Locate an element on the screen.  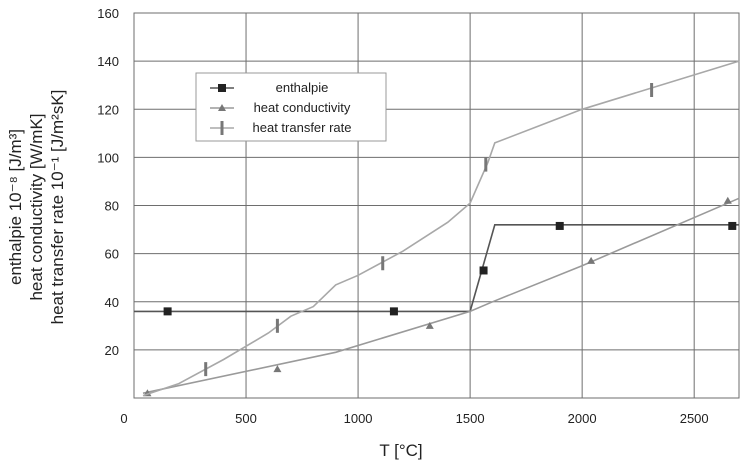
x-tick-label: 1000 is located at coordinates (358, 418).